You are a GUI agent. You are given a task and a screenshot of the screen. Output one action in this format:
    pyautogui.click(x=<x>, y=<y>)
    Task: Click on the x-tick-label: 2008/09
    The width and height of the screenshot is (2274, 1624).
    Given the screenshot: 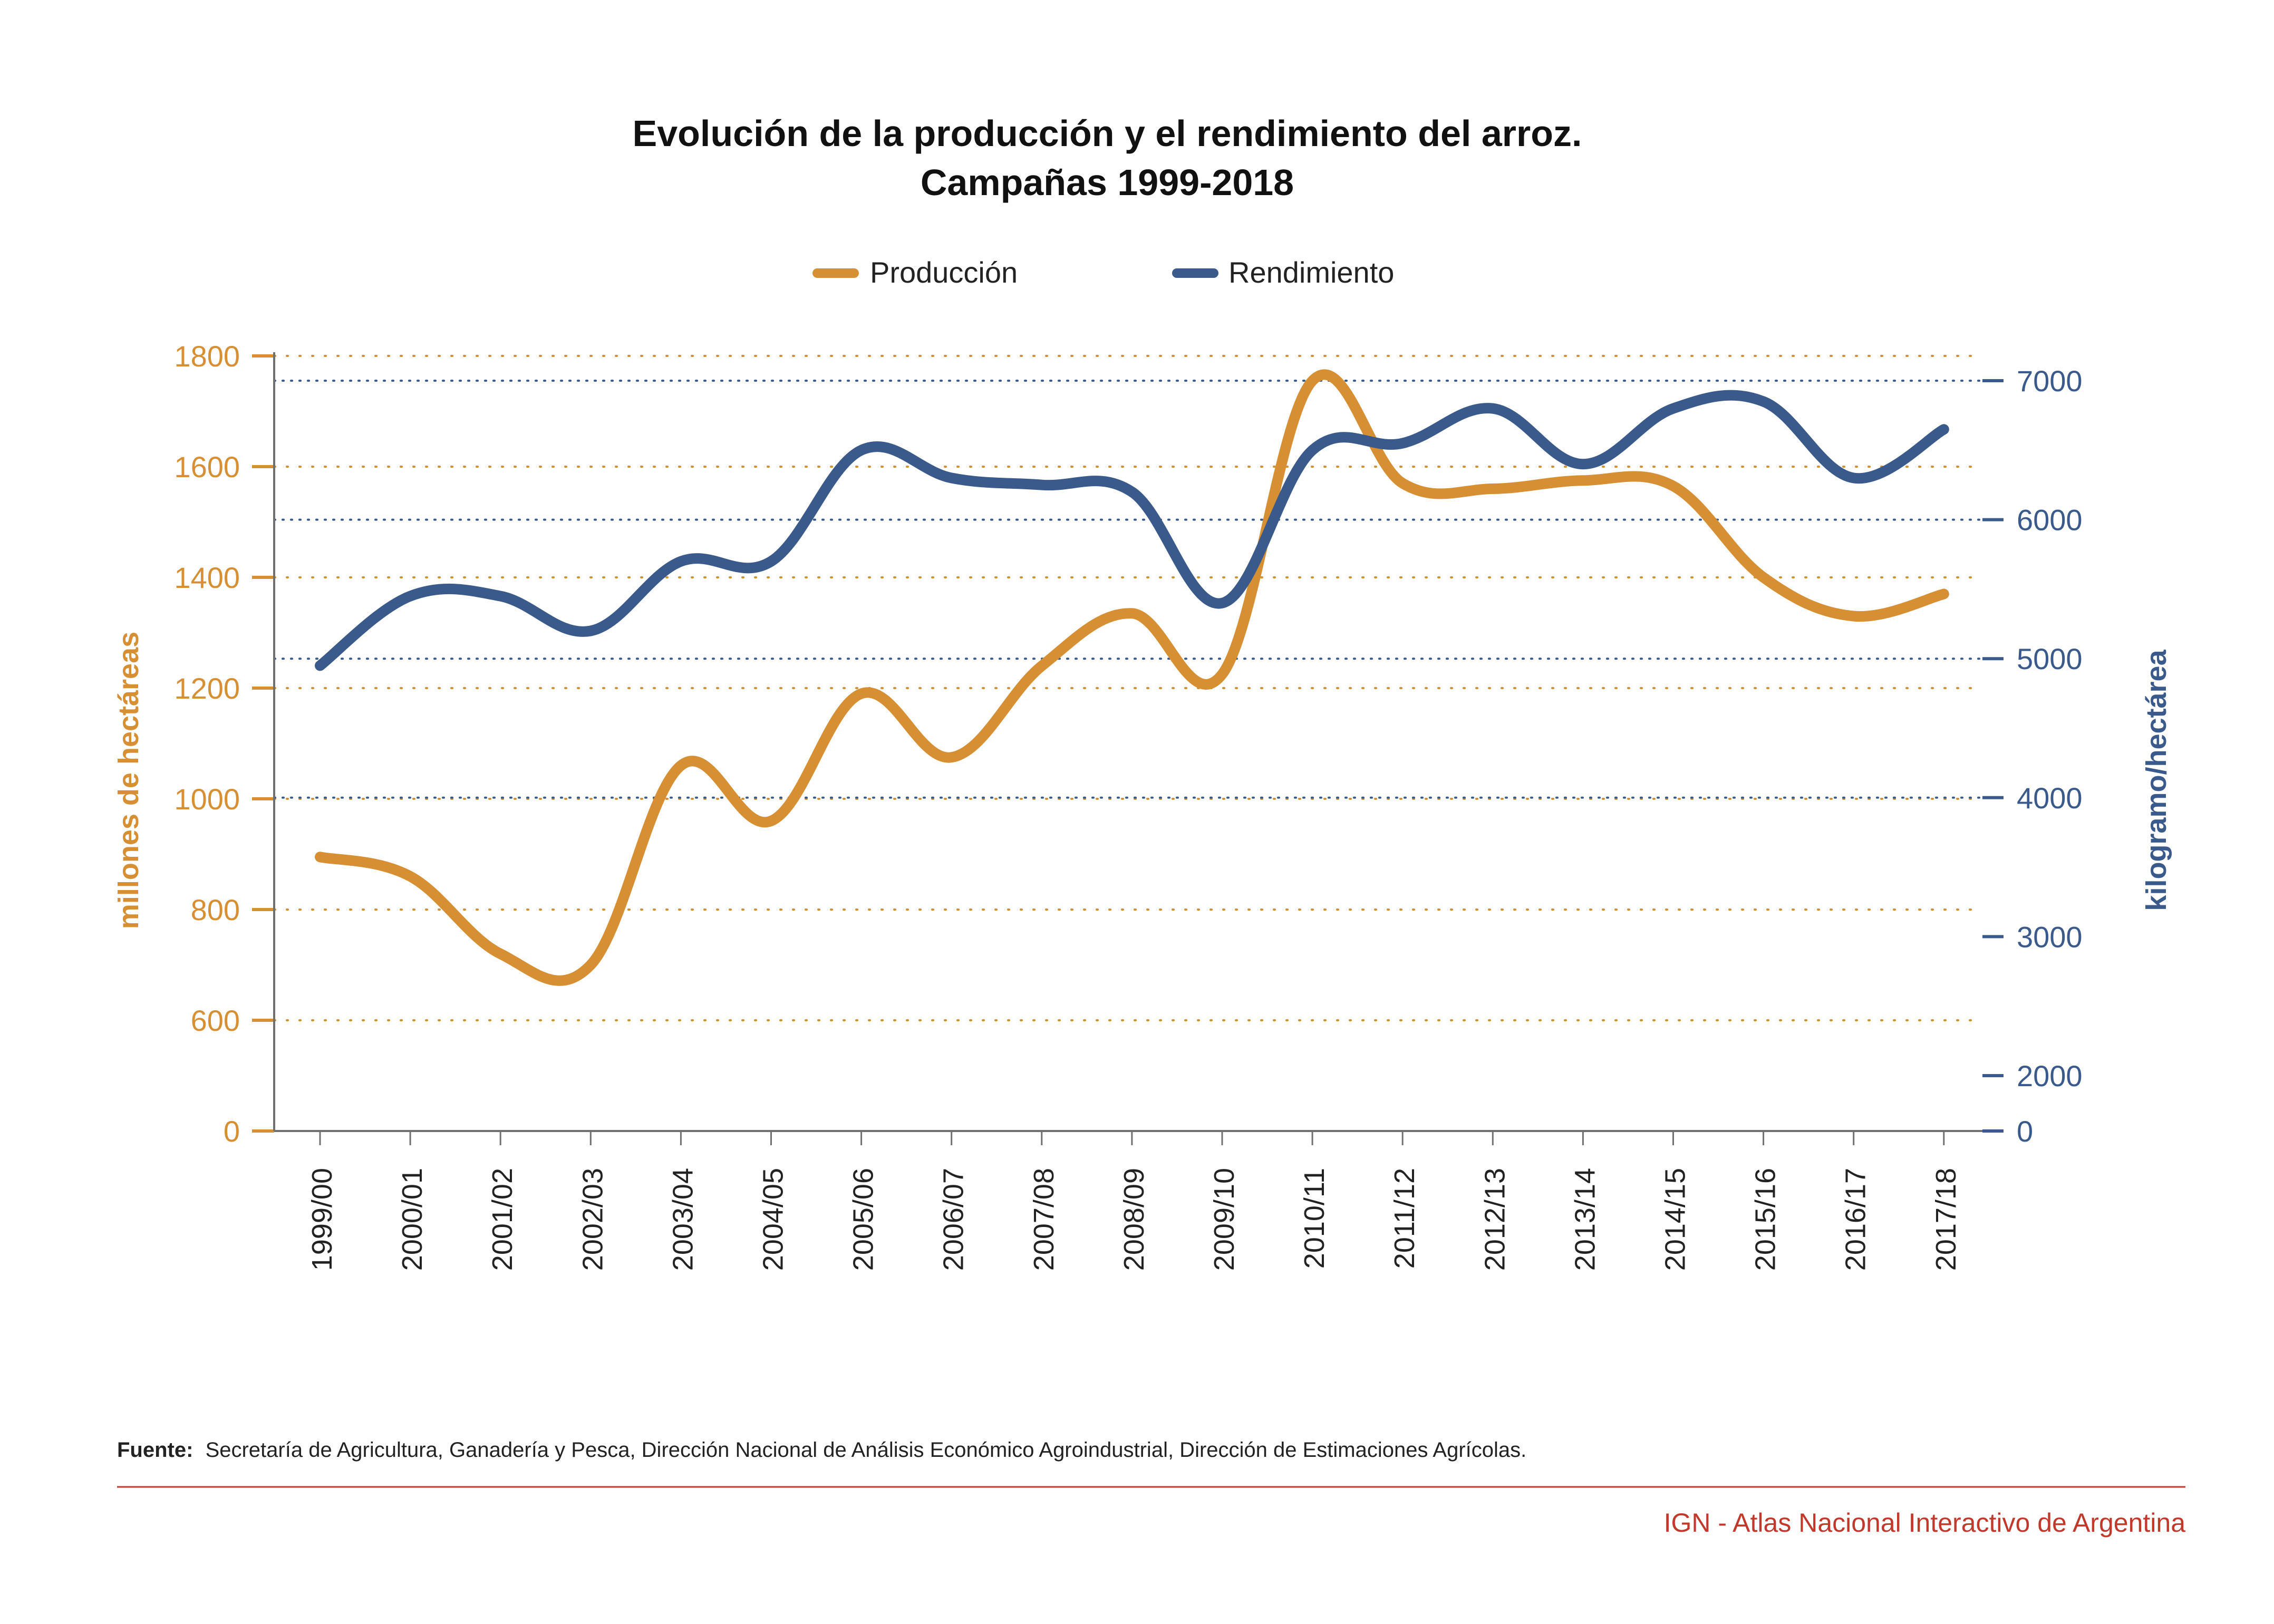 What is the action you would take?
    pyautogui.click(x=1134, y=1219)
    